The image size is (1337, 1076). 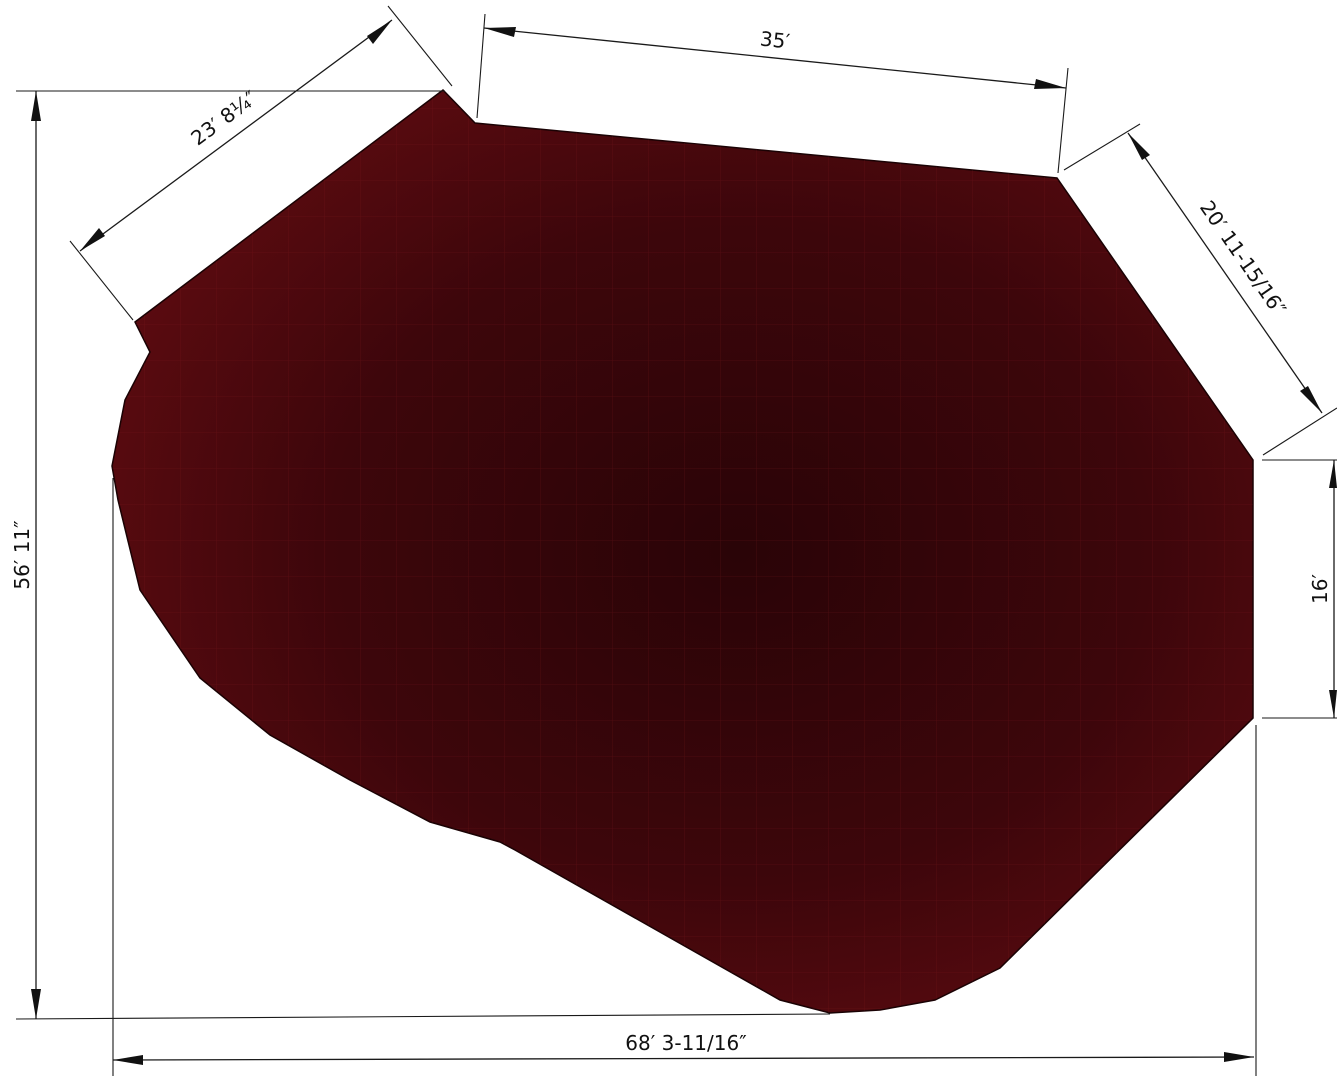 I want to click on dimension-label-top: 35′, so click(x=775, y=40).